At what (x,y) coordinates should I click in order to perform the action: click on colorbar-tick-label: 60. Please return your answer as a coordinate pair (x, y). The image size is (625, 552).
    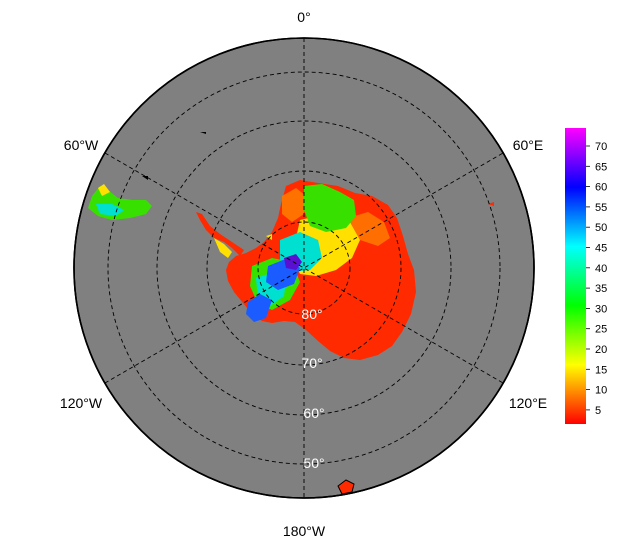
    Looking at the image, I should click on (601, 188).